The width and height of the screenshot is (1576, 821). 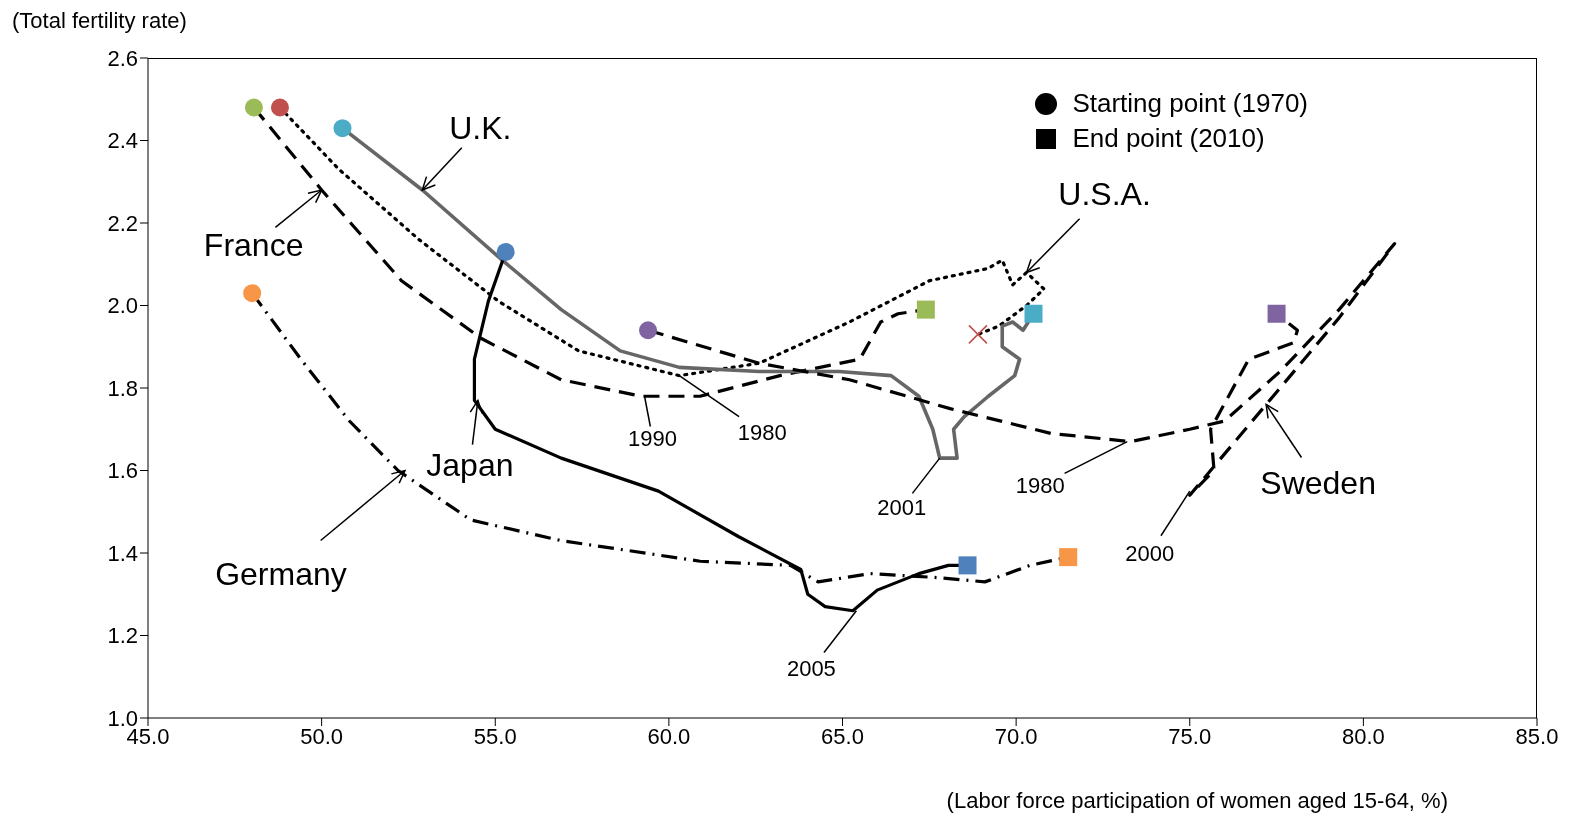 What do you see at coordinates (811, 669) in the screenshot?
I see `annotation: 2005` at bounding box center [811, 669].